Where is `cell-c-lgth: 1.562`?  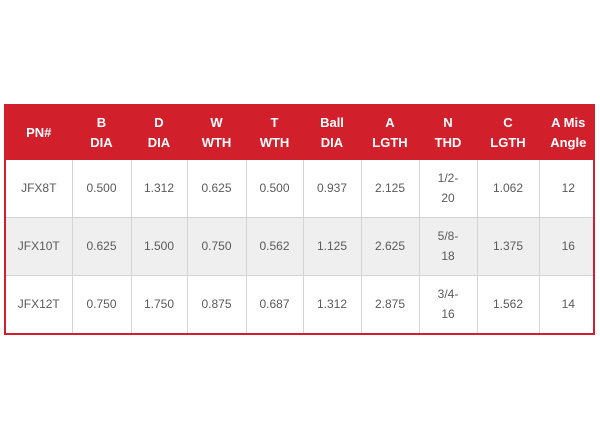 cell-c-lgth: 1.562 is located at coordinates (507, 303).